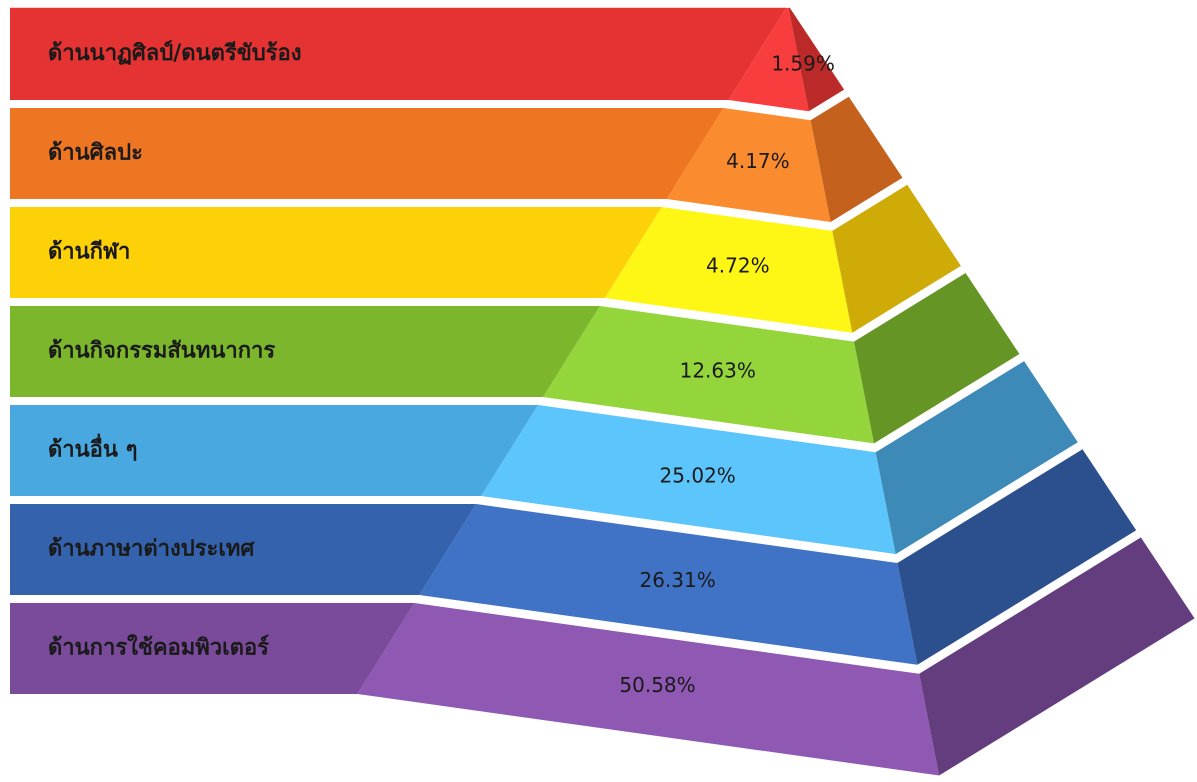  I want to click on category-label: ด้านกีฬา, so click(89, 252).